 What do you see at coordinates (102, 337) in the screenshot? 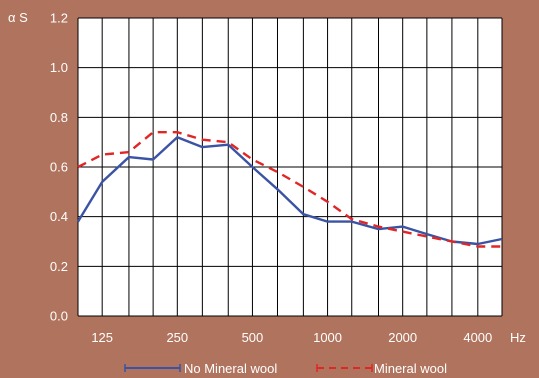
I see `x-tick-label: 125` at bounding box center [102, 337].